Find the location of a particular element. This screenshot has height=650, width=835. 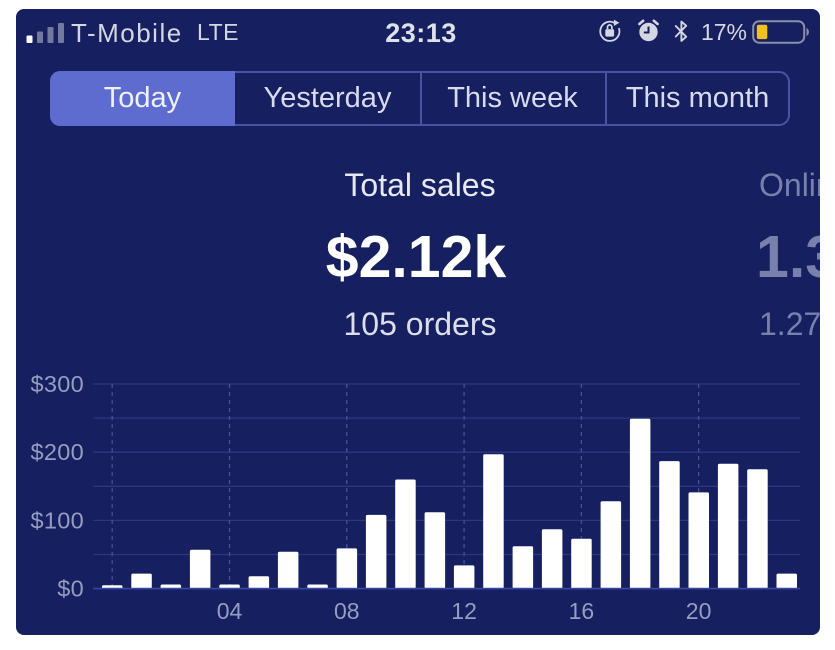

svg-text: 20 is located at coordinates (699, 611).